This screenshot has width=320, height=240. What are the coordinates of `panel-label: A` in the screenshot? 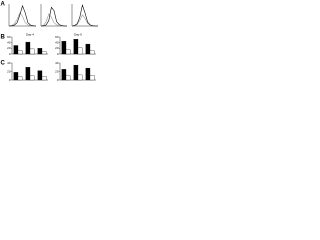 It's located at (3, 5).